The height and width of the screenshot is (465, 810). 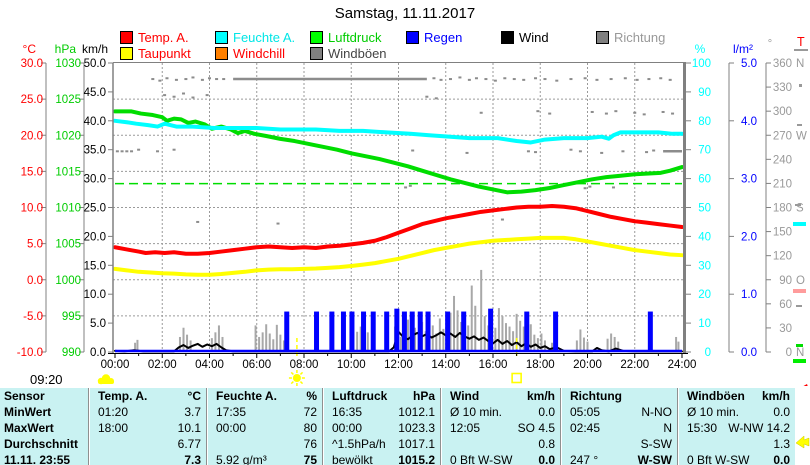 What do you see at coordinates (264, 396) in the screenshot?
I see `table-cell: Feuchte A.%` at bounding box center [264, 396].